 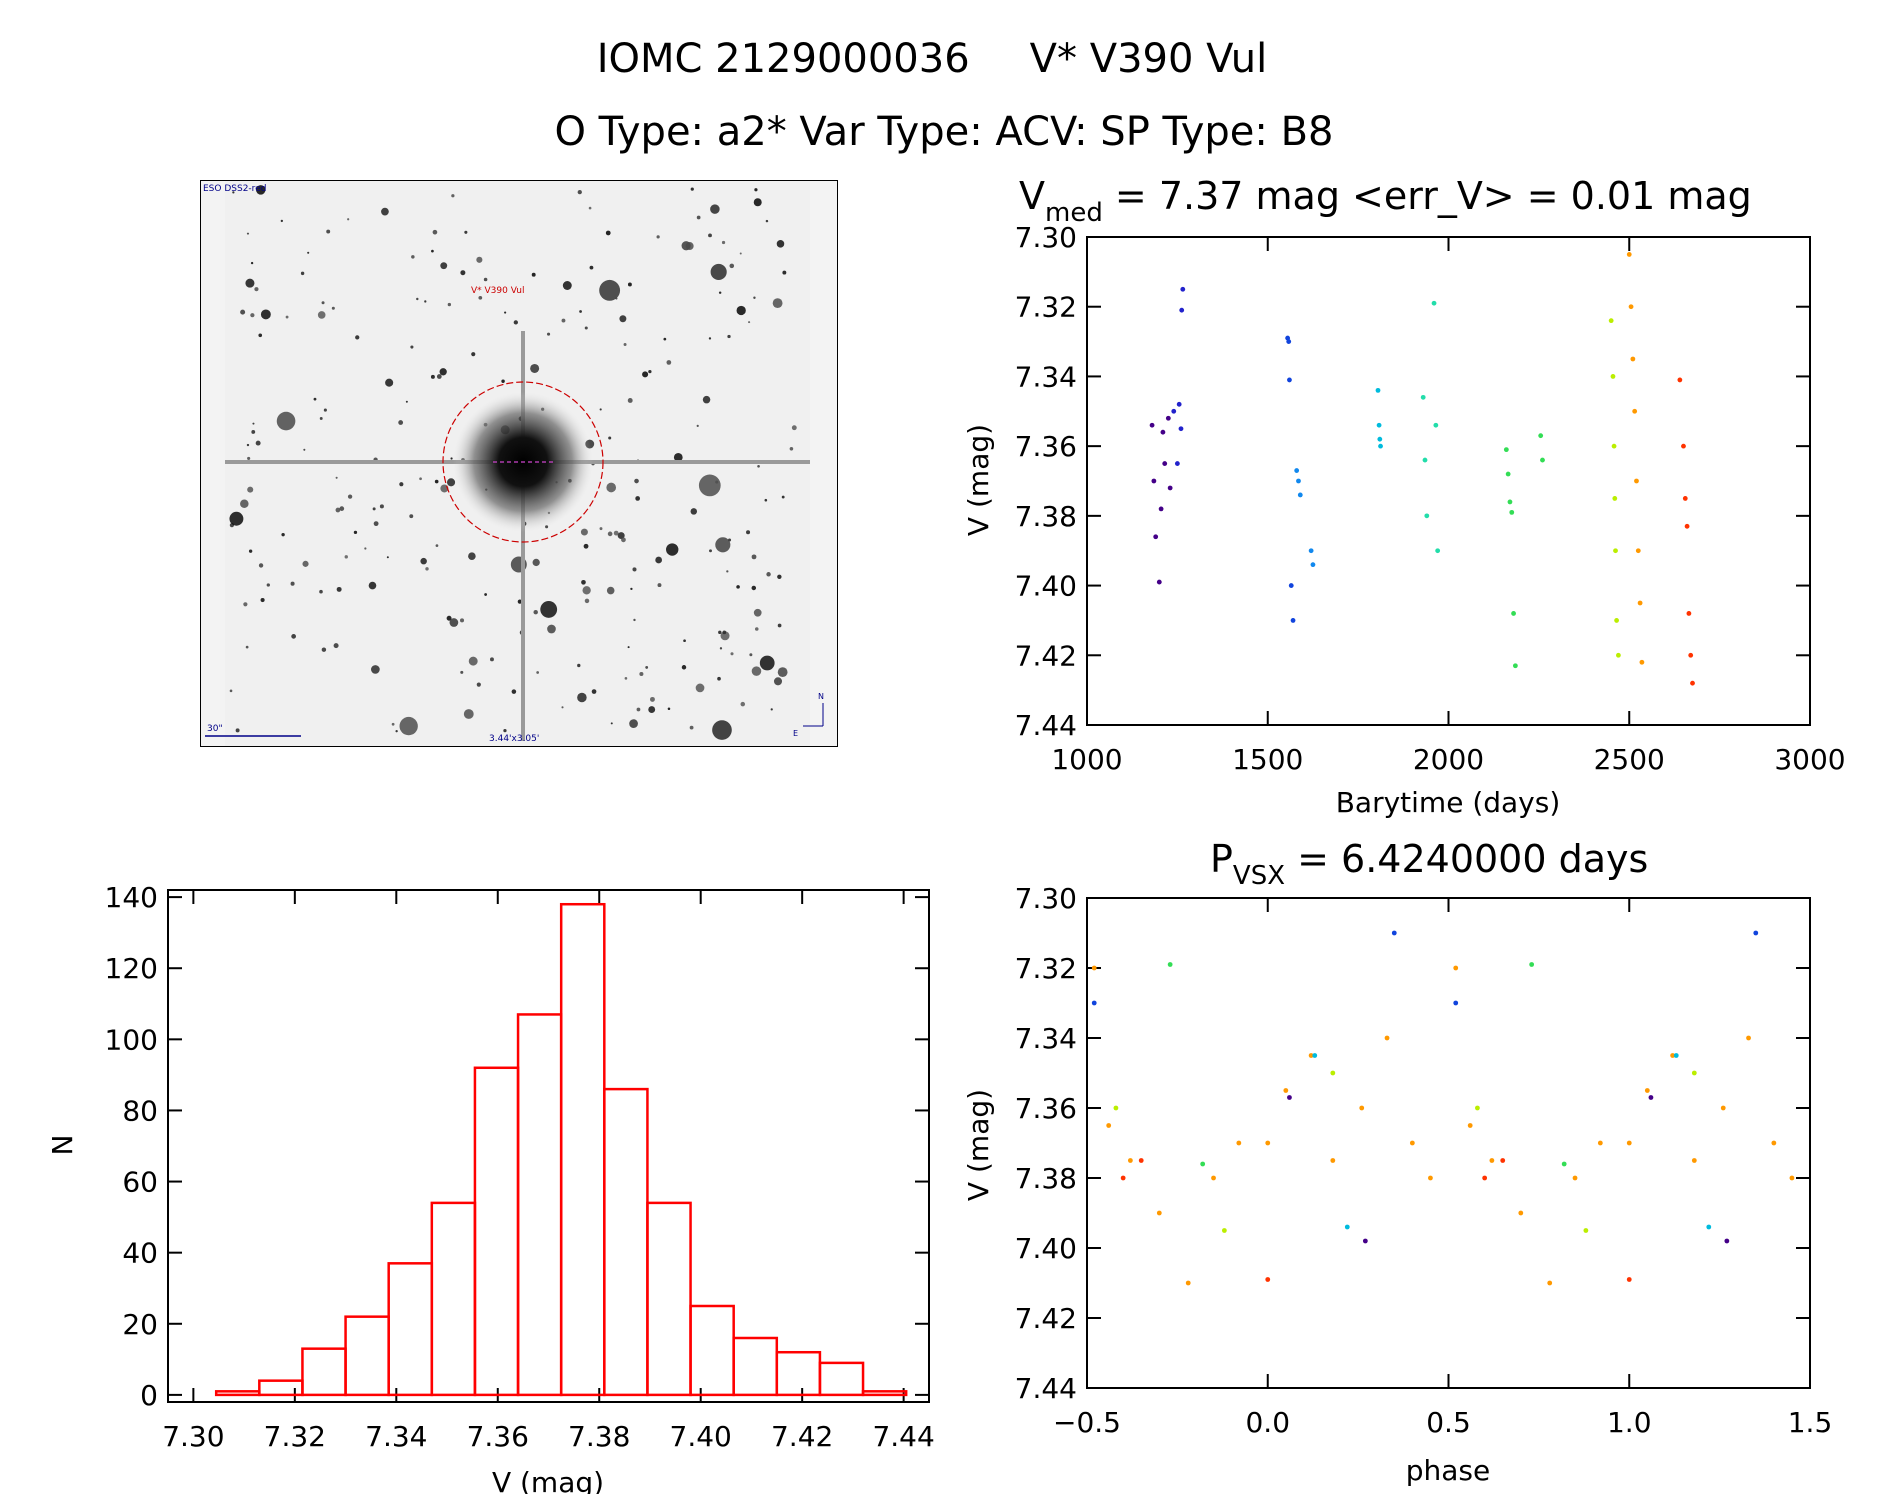 I want to click on histogram-ylabel: N, so click(x=62, y=1145).